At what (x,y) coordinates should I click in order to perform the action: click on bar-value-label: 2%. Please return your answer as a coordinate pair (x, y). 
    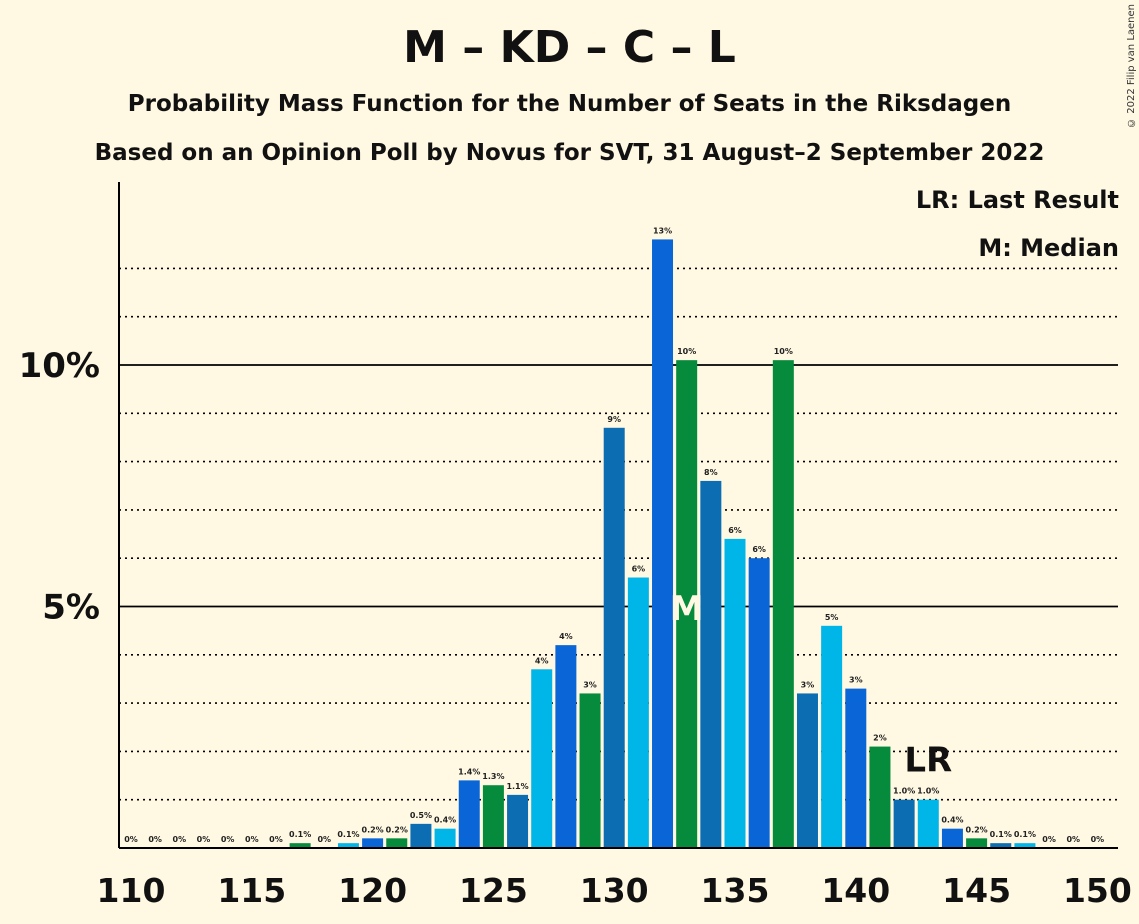
    Looking at the image, I should click on (880, 738).